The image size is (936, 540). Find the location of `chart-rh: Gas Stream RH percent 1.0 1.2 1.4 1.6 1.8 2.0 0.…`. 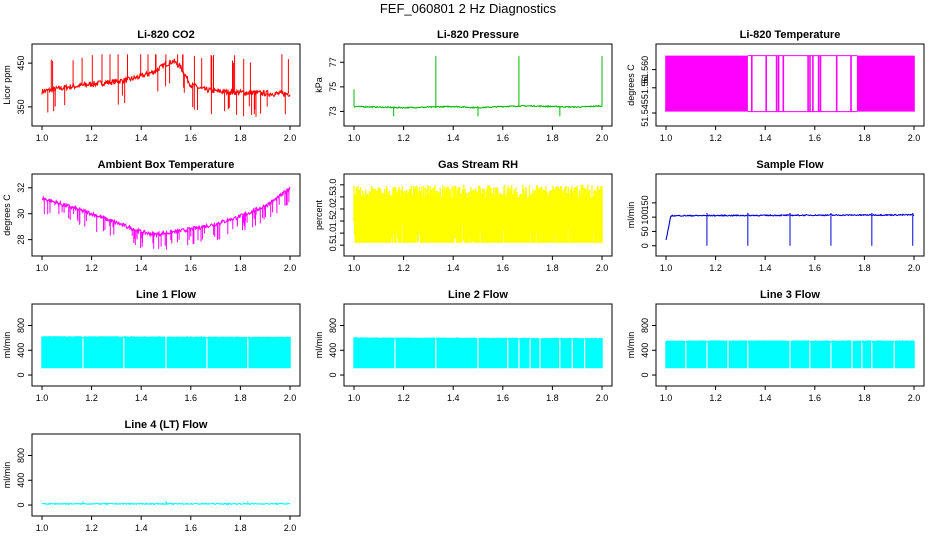

chart-rh: Gas Stream RH percent 1.0 1.2 1.4 1.6 1.8 2.0 0.… is located at coordinates (463, 216).